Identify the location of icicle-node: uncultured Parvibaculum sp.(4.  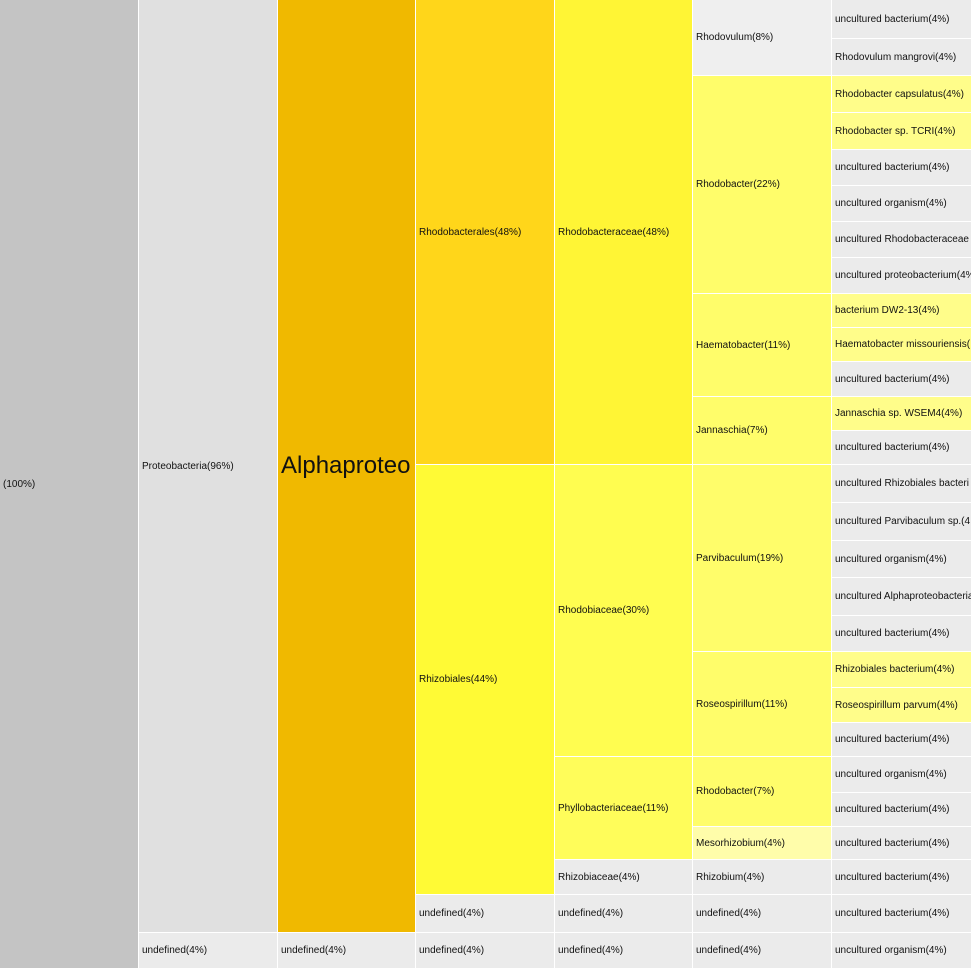
(902, 522).